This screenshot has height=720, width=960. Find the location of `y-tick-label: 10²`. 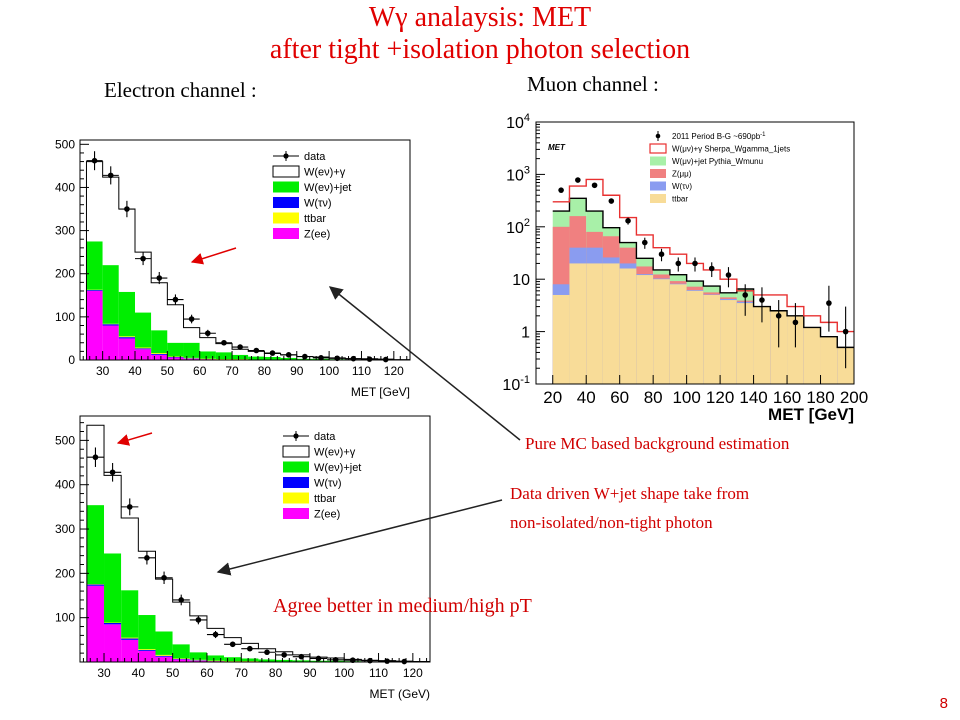

y-tick-label: 10² is located at coordinates (518, 227).